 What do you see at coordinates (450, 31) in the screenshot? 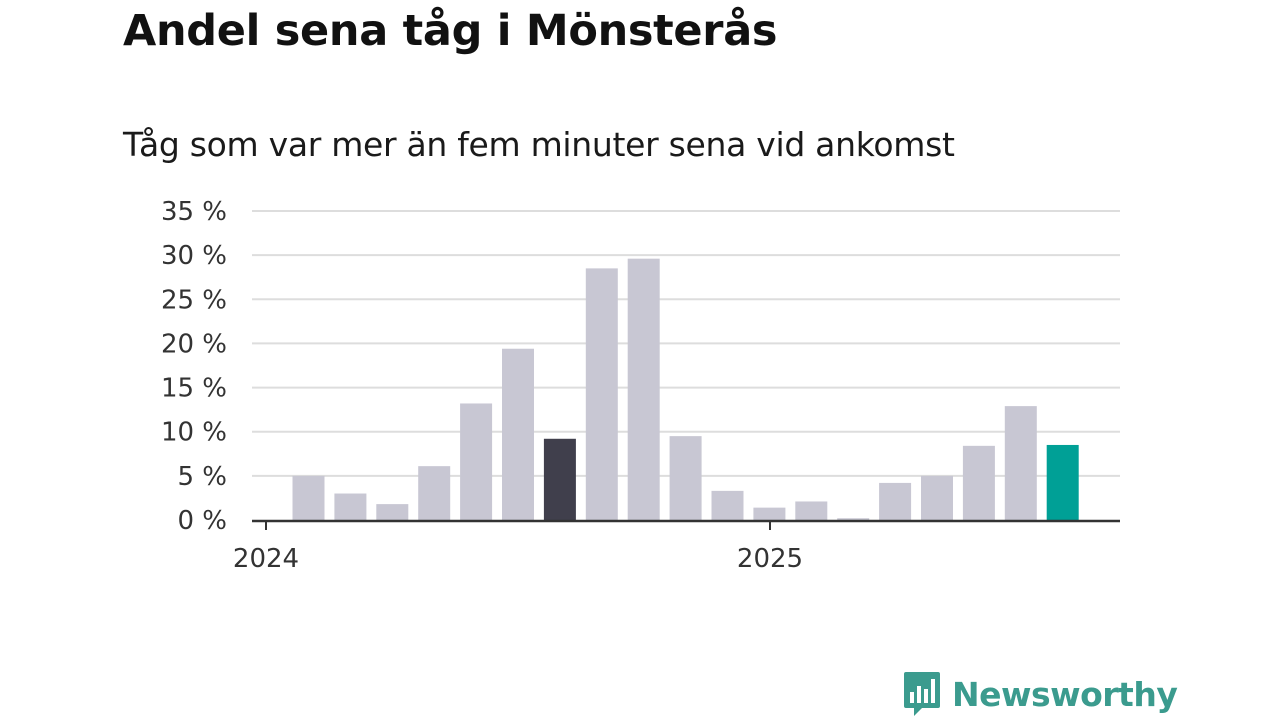
I see `chart-title: Andel sena tåg i Mönsterås` at bounding box center [450, 31].